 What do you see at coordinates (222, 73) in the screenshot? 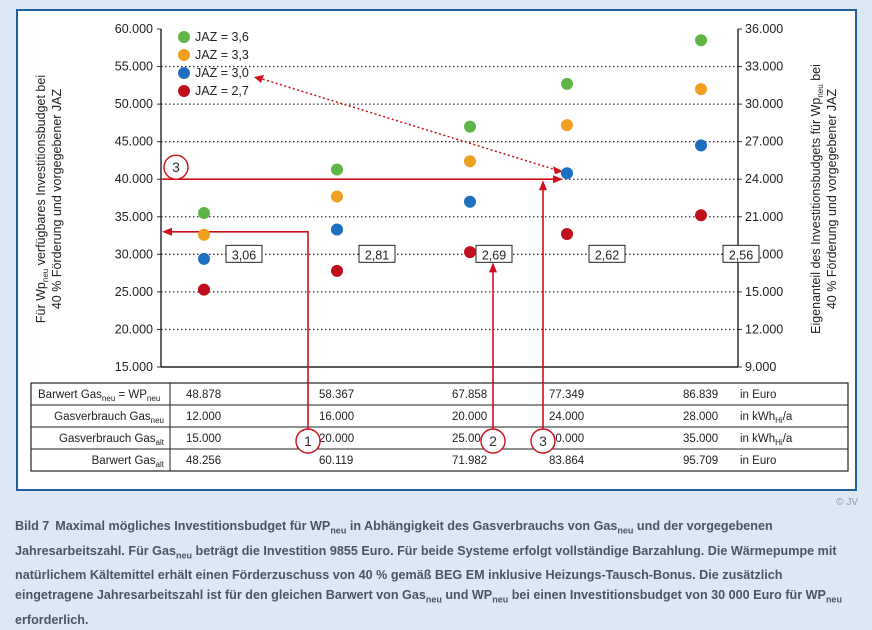
I see `legend-label: JAZ = 3,0` at bounding box center [222, 73].